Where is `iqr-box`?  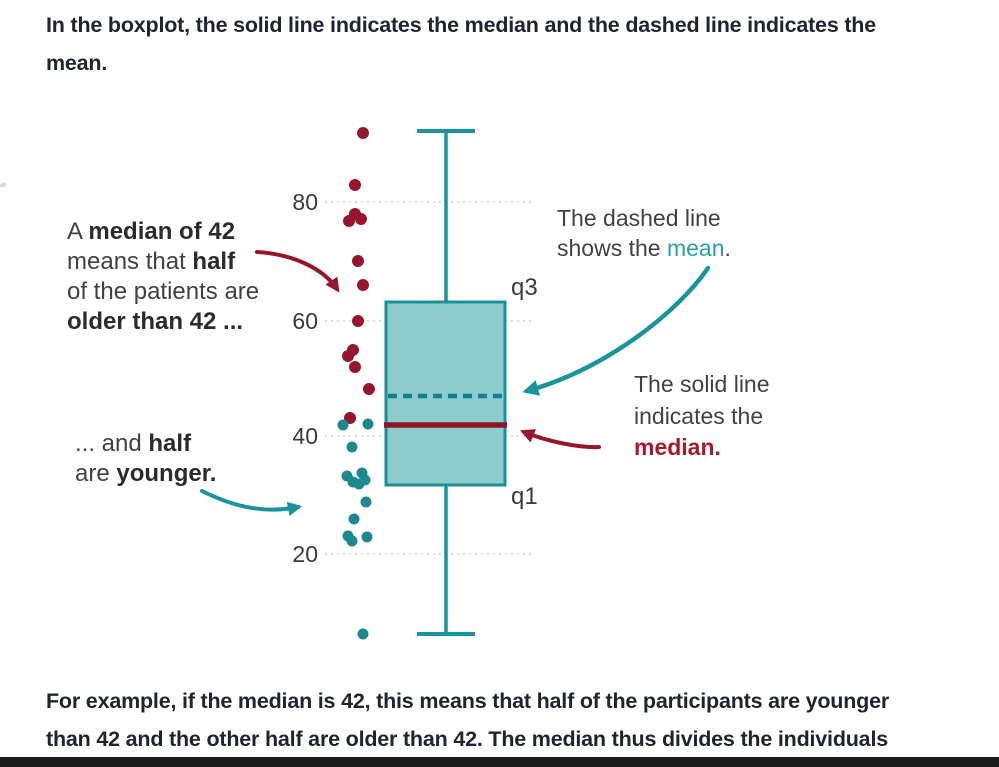
iqr-box is located at coordinates (445, 393).